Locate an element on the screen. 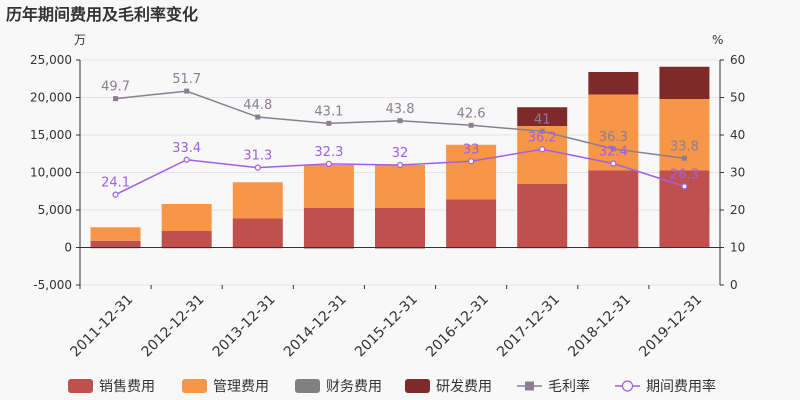 The height and width of the screenshot is (400, 800). legend-label: 期间费用率 is located at coordinates (681, 386).